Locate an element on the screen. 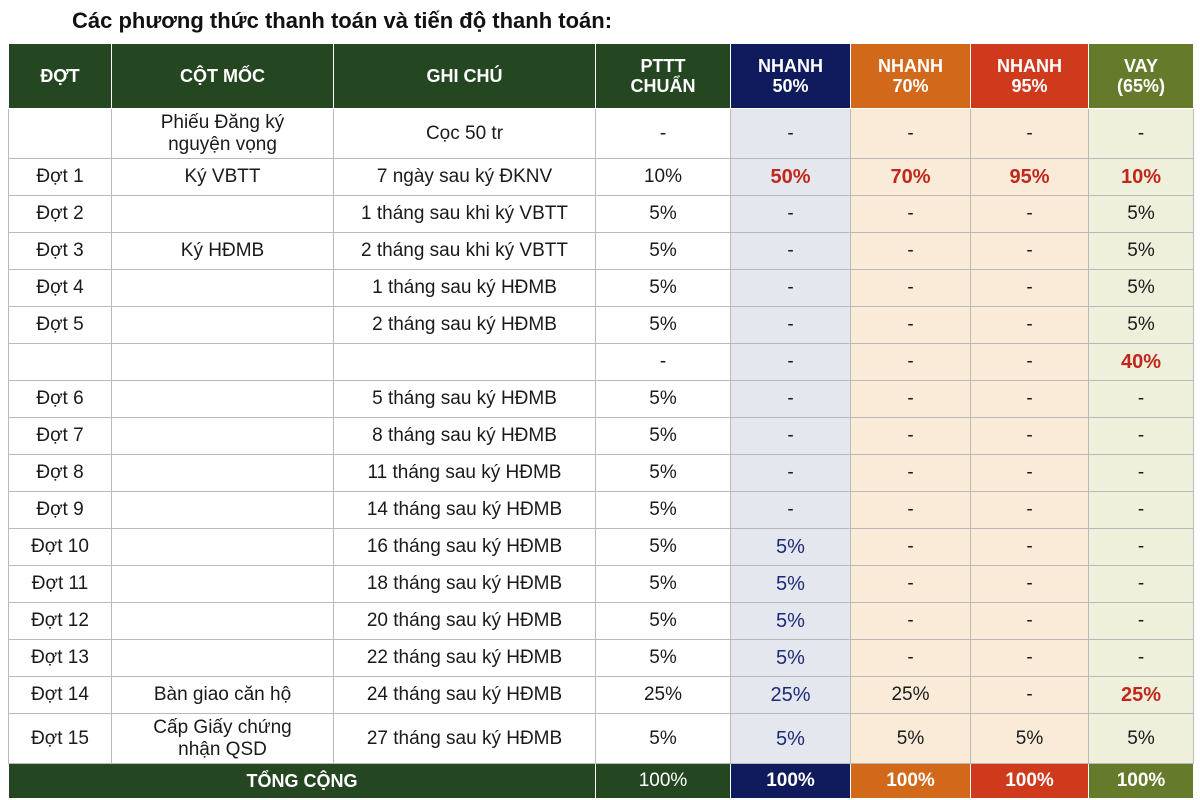  cell-line: nguyện vọng is located at coordinates (222, 144).